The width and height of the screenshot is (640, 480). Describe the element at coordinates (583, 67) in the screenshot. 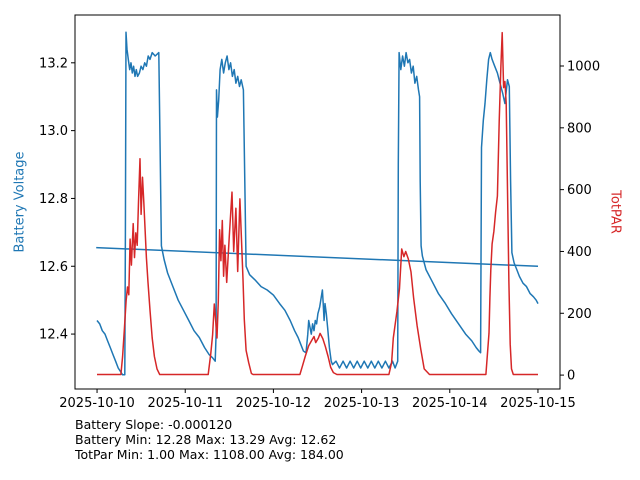

I see `right-tick-label: 1000` at that location.